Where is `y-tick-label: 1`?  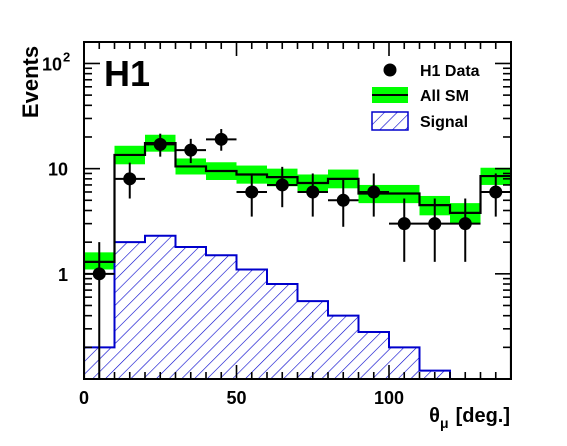 y-tick-label: 1 is located at coordinates (63, 275).